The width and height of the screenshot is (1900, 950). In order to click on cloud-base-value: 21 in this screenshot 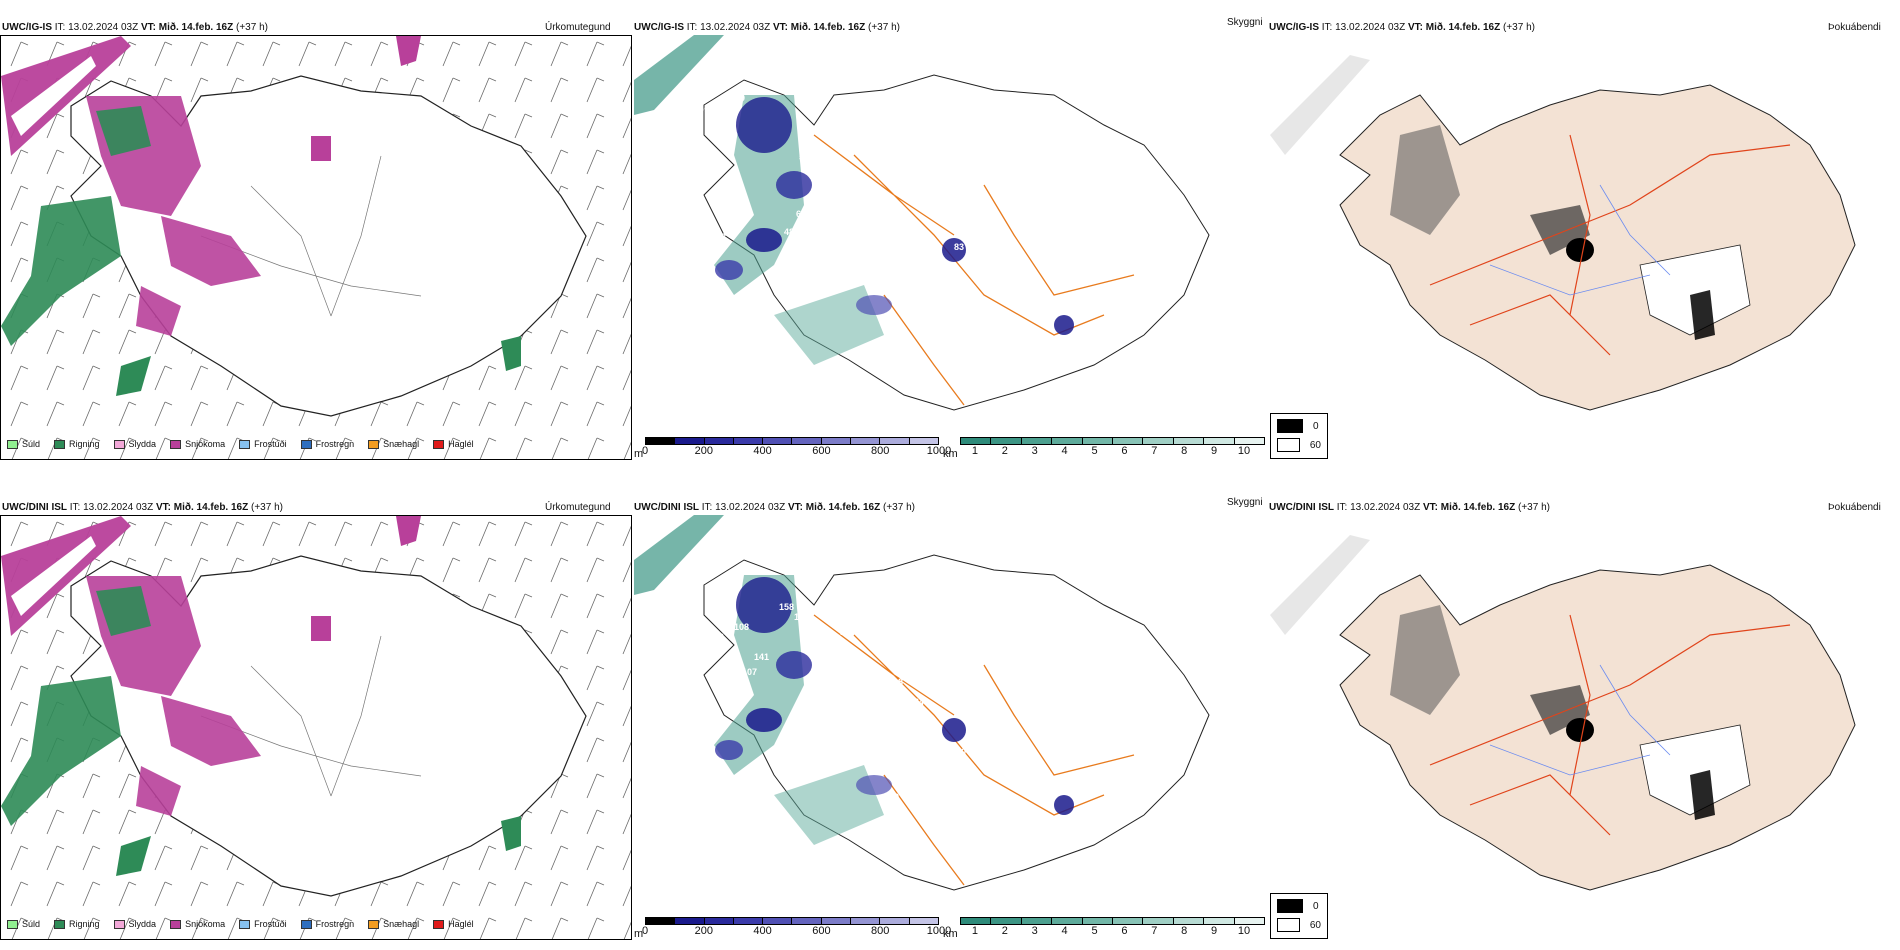, I will do `click(849, 227)`.